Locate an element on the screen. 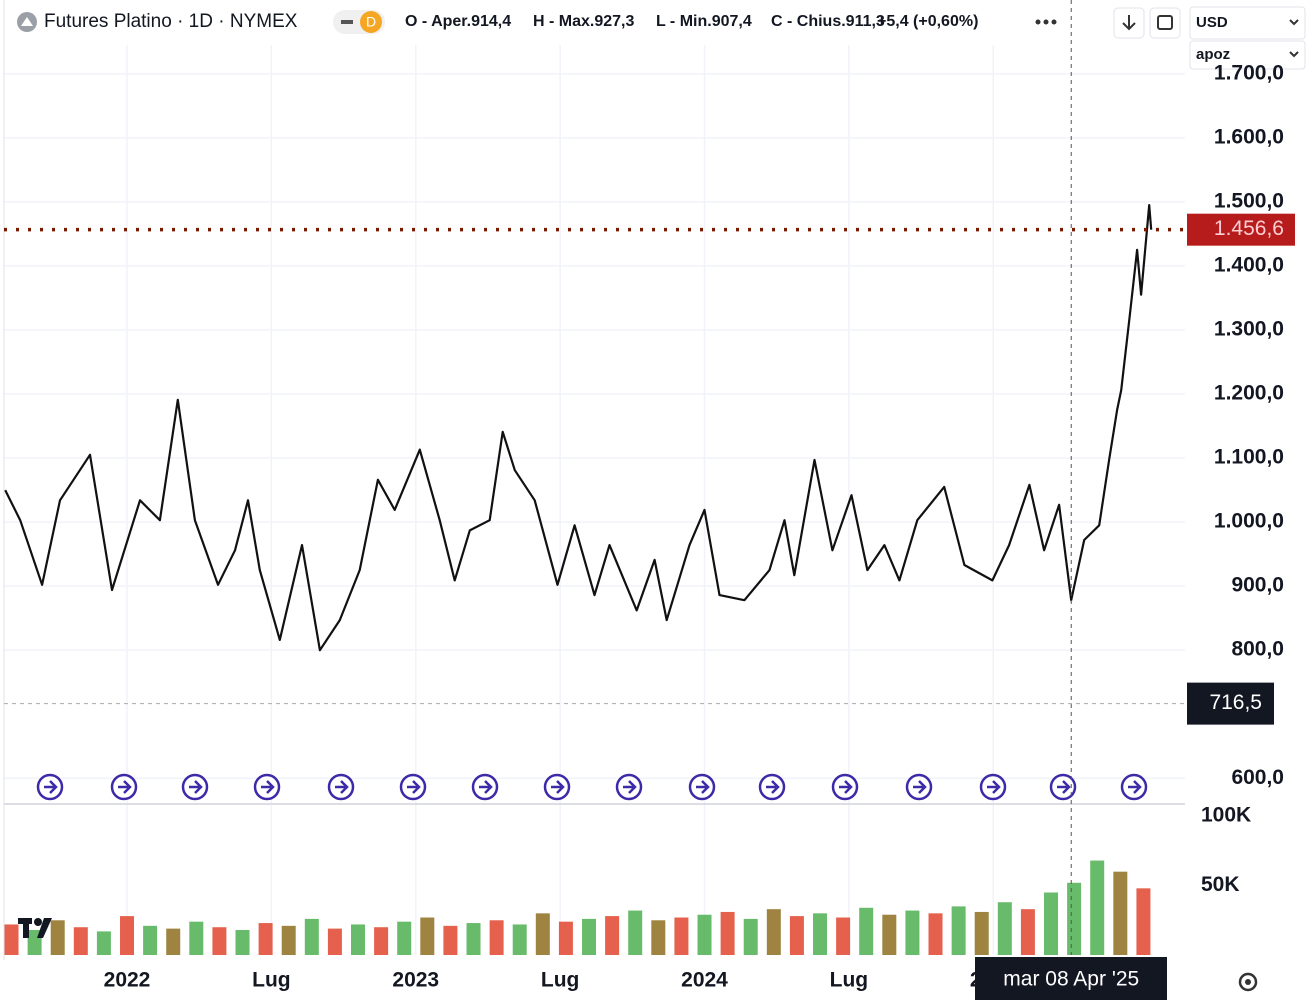 Image resolution: width=1313 pixels, height=1000 pixels. y-tick-label: 1.200,0 is located at coordinates (1249, 393).